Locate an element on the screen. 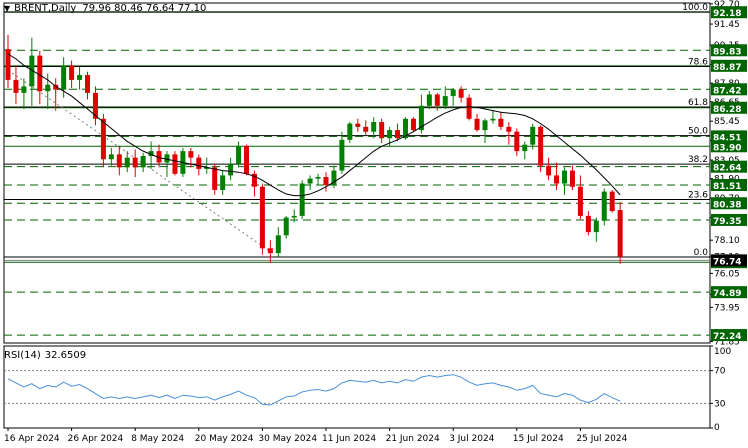 The image size is (748, 448). rsi-tick-label: 30 is located at coordinates (720, 404).